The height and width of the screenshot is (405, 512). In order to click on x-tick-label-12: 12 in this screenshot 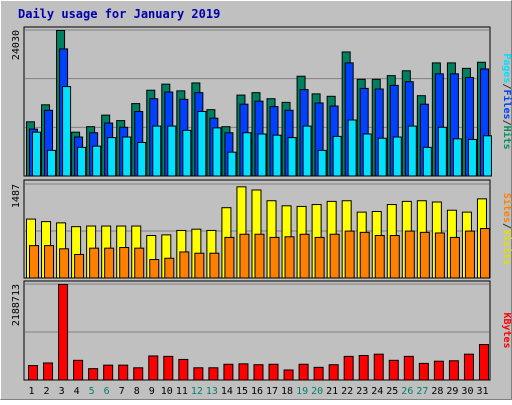, I will do `click(197, 391)`.